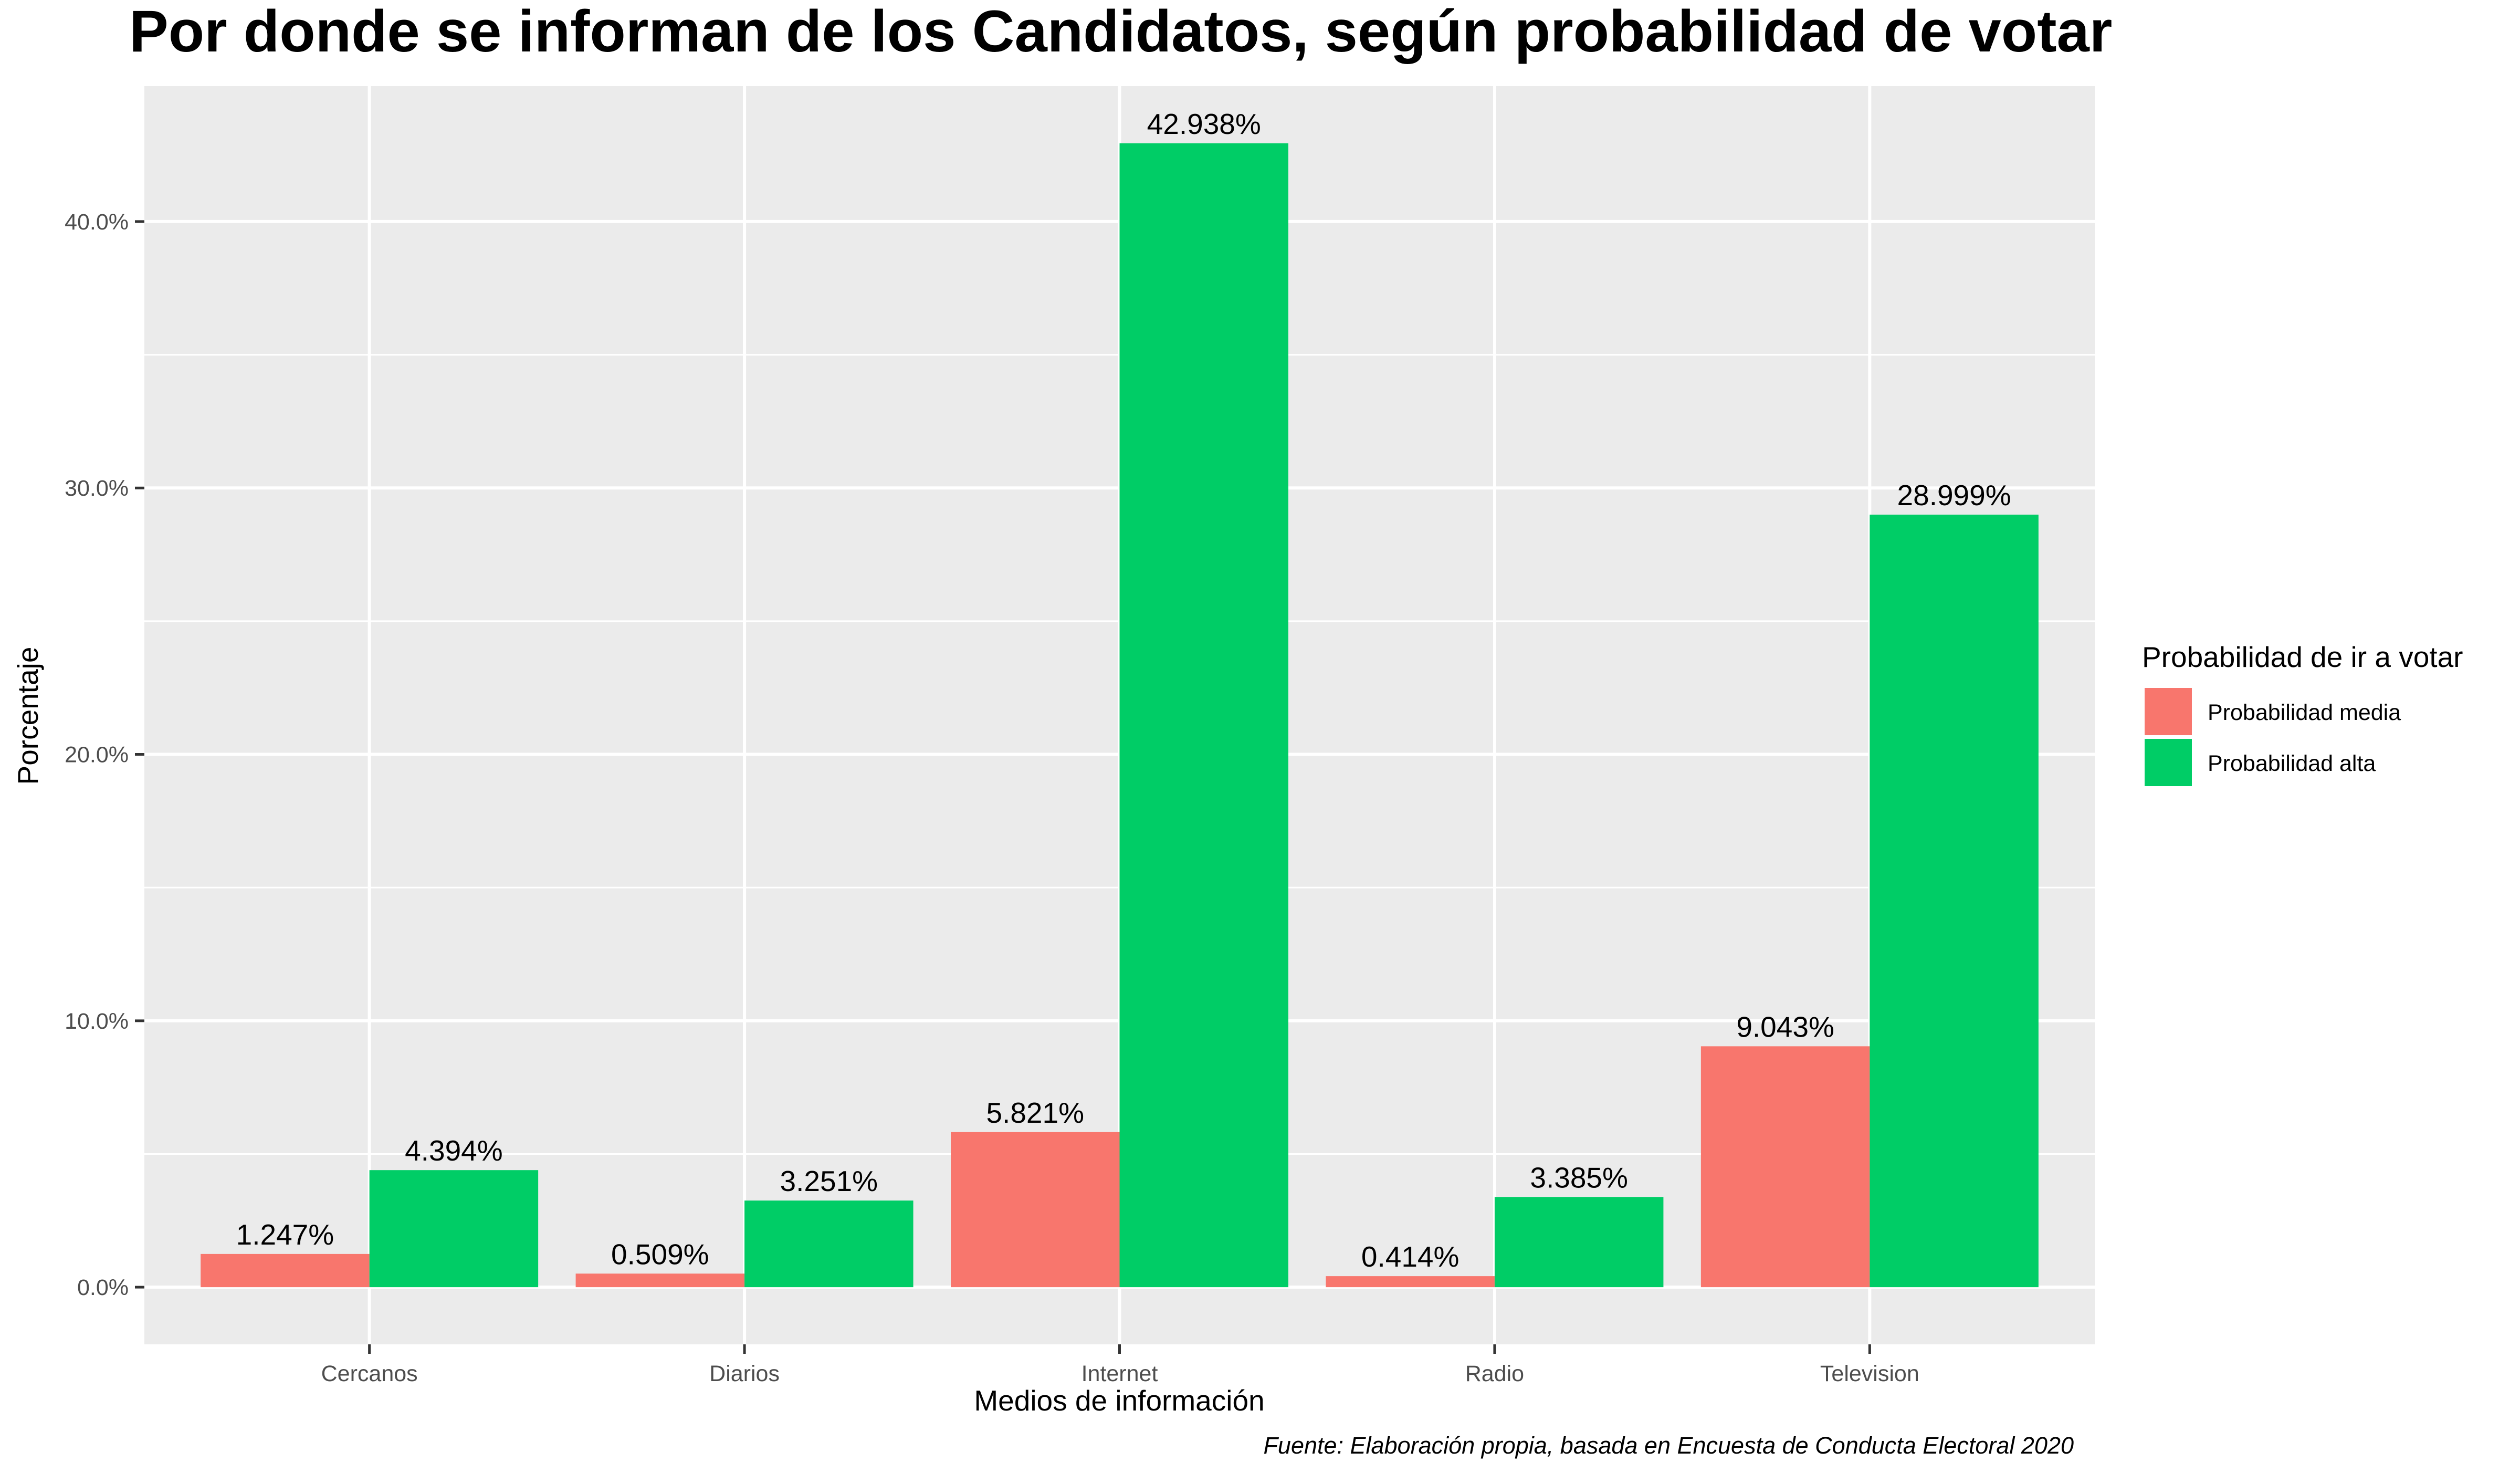 This screenshot has height=1473, width=2520. What do you see at coordinates (1954, 495) in the screenshot?
I see `bar-data-label: 28.999%` at bounding box center [1954, 495].